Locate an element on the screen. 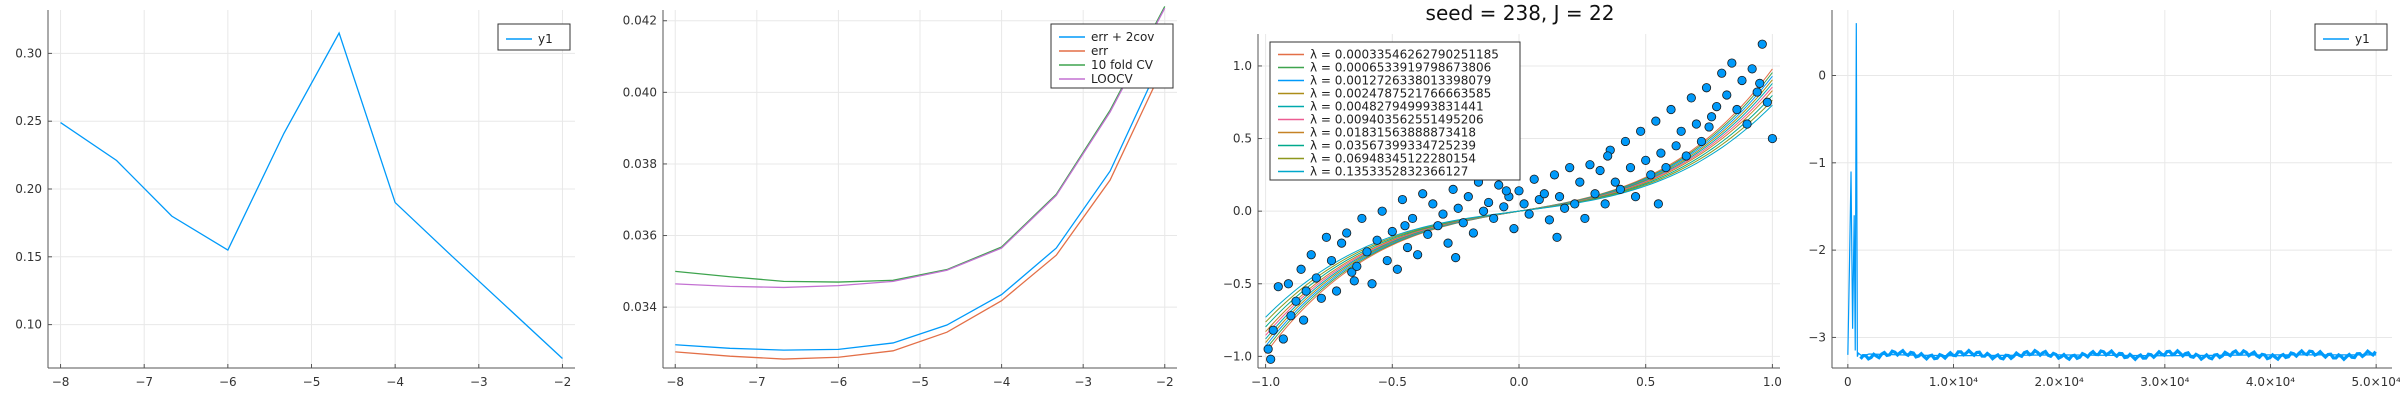  legend-label: 10 fold CV is located at coordinates (1122, 65).